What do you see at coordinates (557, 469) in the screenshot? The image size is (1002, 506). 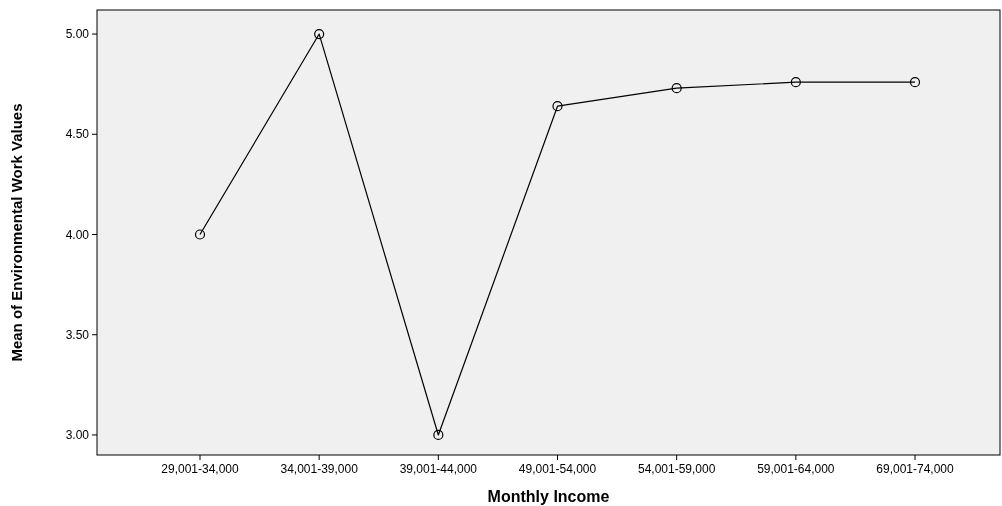 I see `x-tick-label: 49,001-54,000` at bounding box center [557, 469].